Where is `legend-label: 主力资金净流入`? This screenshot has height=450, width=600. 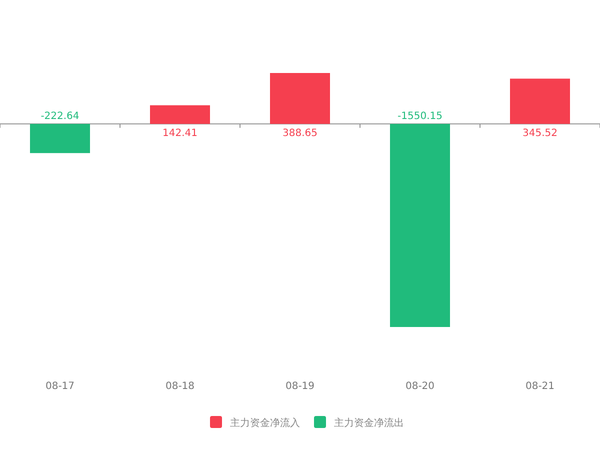 legend-label: 主力资金净流入 is located at coordinates (265, 423).